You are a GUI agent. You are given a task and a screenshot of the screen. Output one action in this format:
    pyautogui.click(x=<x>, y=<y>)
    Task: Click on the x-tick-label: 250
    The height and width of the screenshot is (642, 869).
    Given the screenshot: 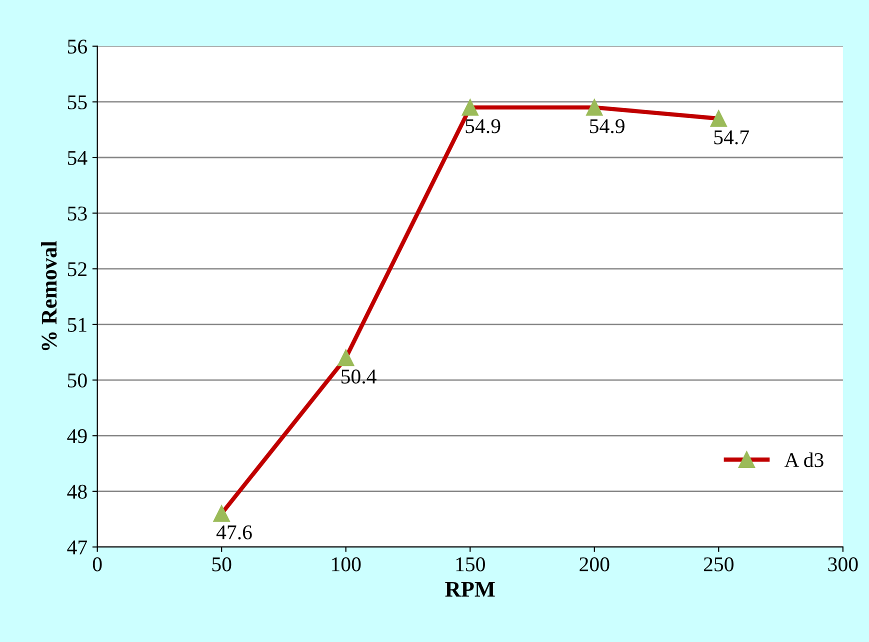 What is the action you would take?
    pyautogui.click(x=719, y=564)
    